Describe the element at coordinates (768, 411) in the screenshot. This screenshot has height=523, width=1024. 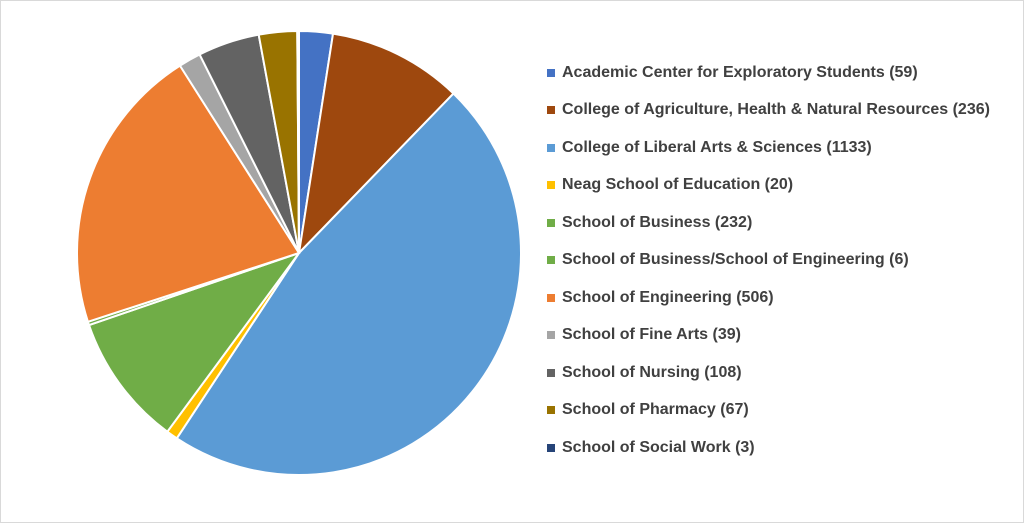
I see `legend-item: School of Pharmacy (67)` at that location.